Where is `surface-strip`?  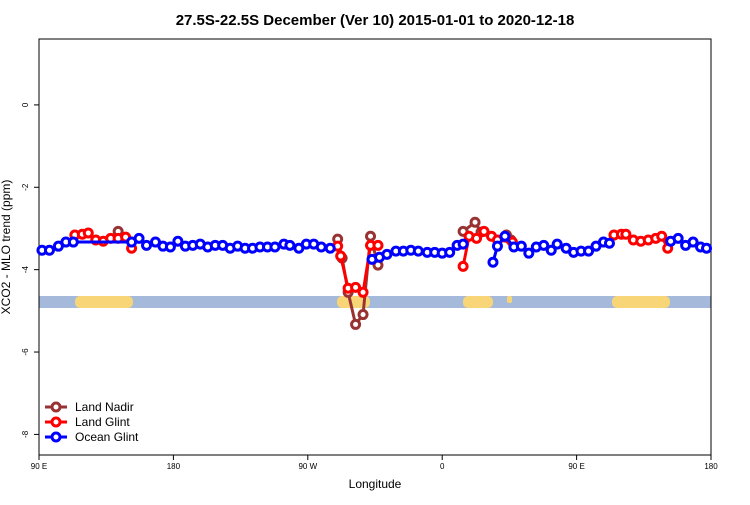
surface-strip is located at coordinates (375, 302).